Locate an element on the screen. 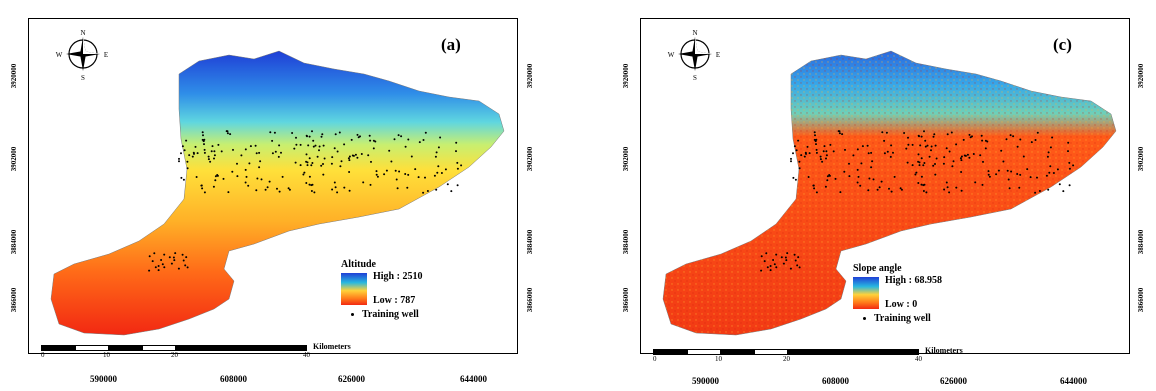 This screenshot has width=1156, height=391. compass-rose-icon: N S E W is located at coordinates (694, 55).